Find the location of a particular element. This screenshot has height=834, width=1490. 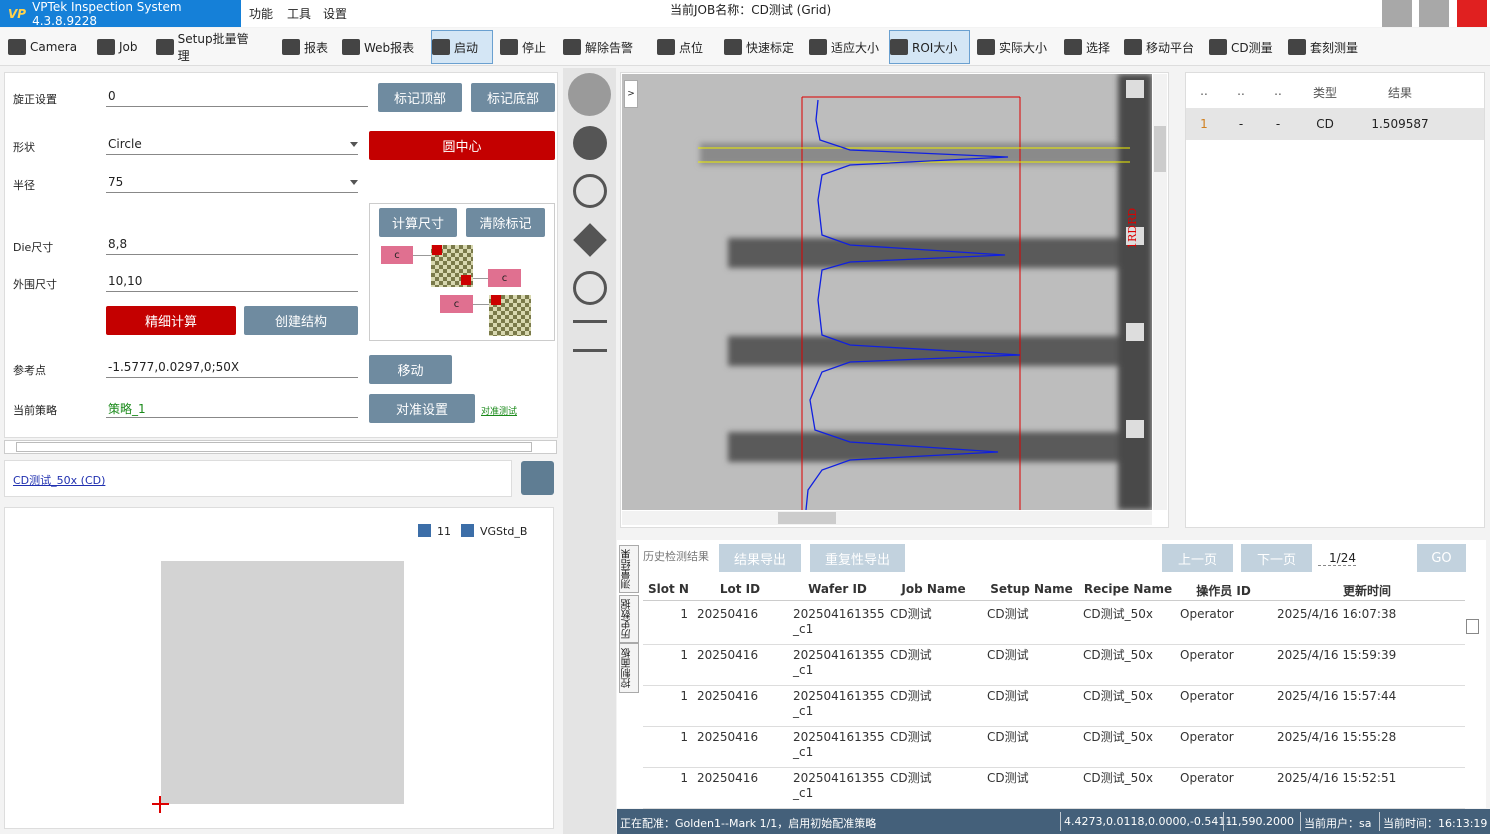

toolbar-button: 快速标定 is located at coordinates (760, 47).